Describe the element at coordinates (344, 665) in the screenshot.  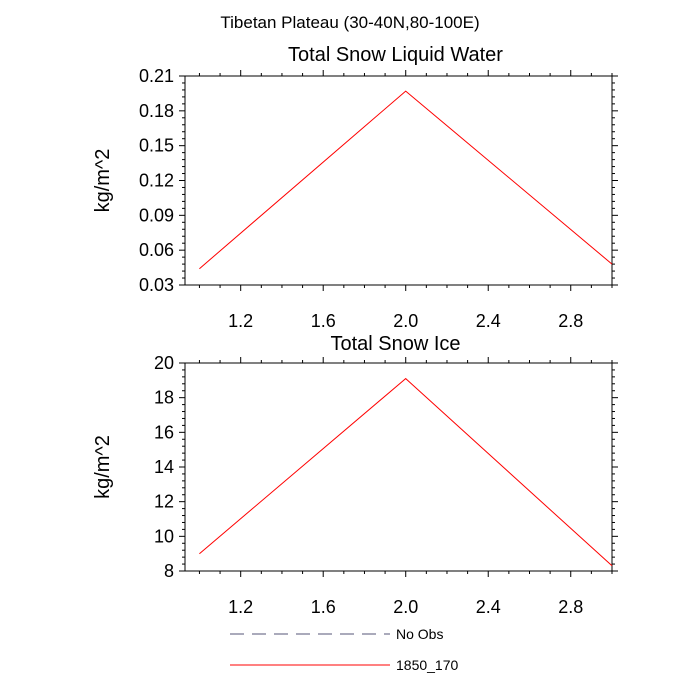
I see `legend-item: 1850_170` at that location.